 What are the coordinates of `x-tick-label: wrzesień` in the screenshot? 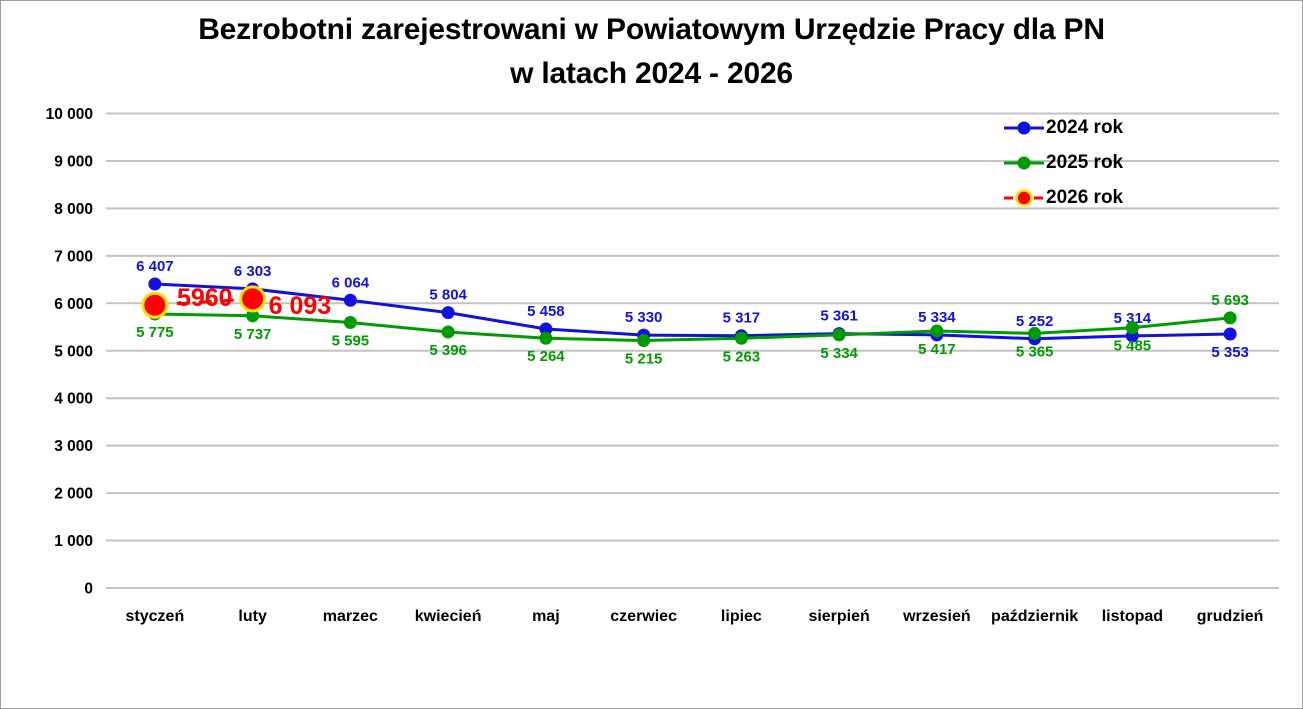 It's located at (936, 616).